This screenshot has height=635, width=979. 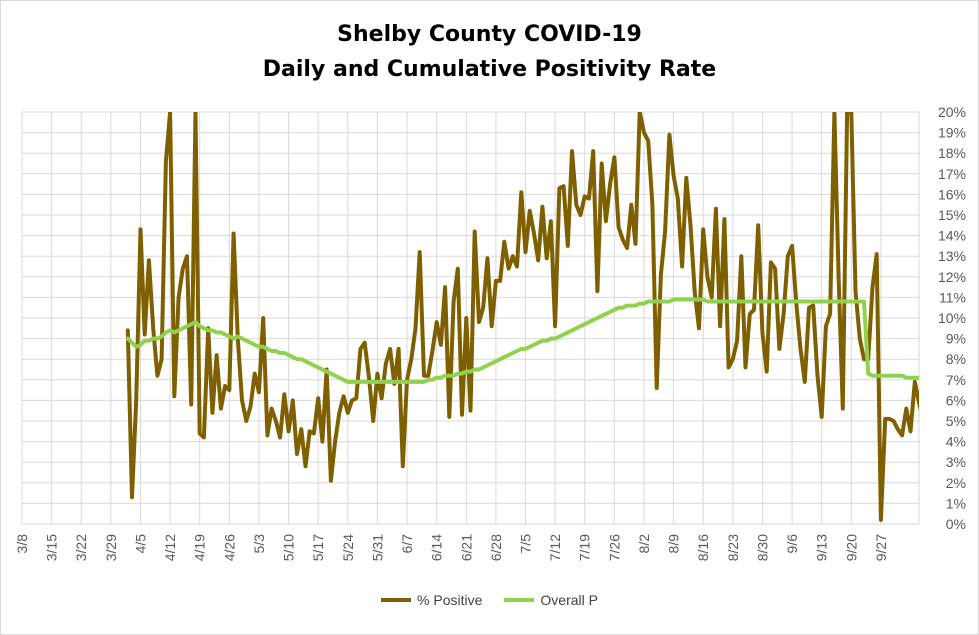 What do you see at coordinates (348, 547) in the screenshot?
I see `x-tick-label: 5/24` at bounding box center [348, 547].